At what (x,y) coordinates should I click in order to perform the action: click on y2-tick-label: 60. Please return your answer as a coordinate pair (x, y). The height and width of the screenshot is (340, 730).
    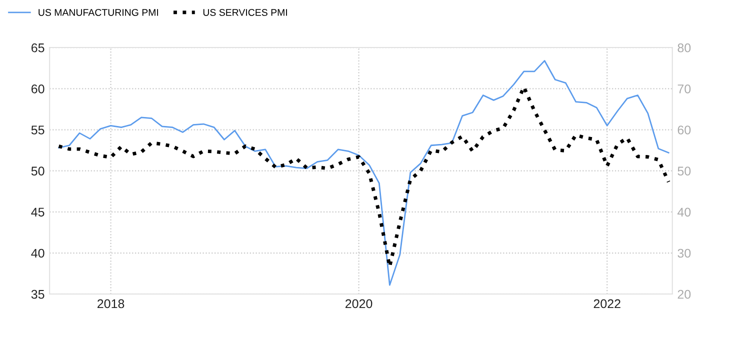
    Looking at the image, I should click on (684, 130).